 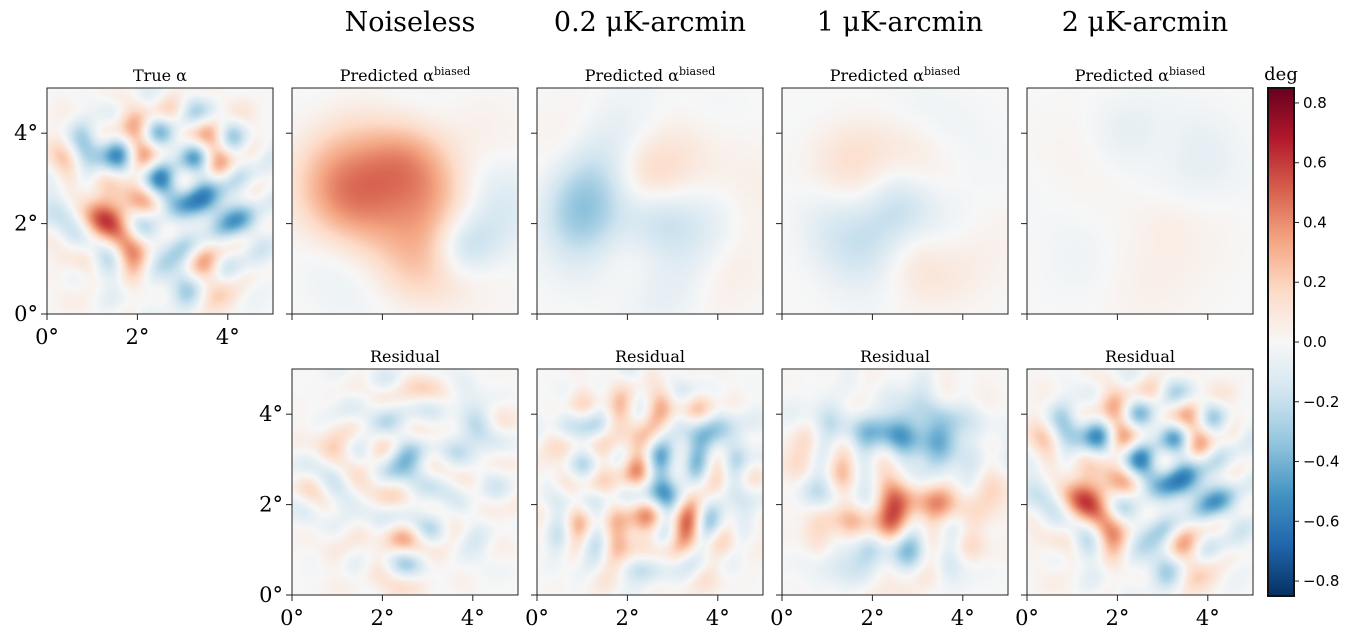 What do you see at coordinates (1281, 74) in the screenshot?
I see `colorbar-unit-label: deg` at bounding box center [1281, 74].